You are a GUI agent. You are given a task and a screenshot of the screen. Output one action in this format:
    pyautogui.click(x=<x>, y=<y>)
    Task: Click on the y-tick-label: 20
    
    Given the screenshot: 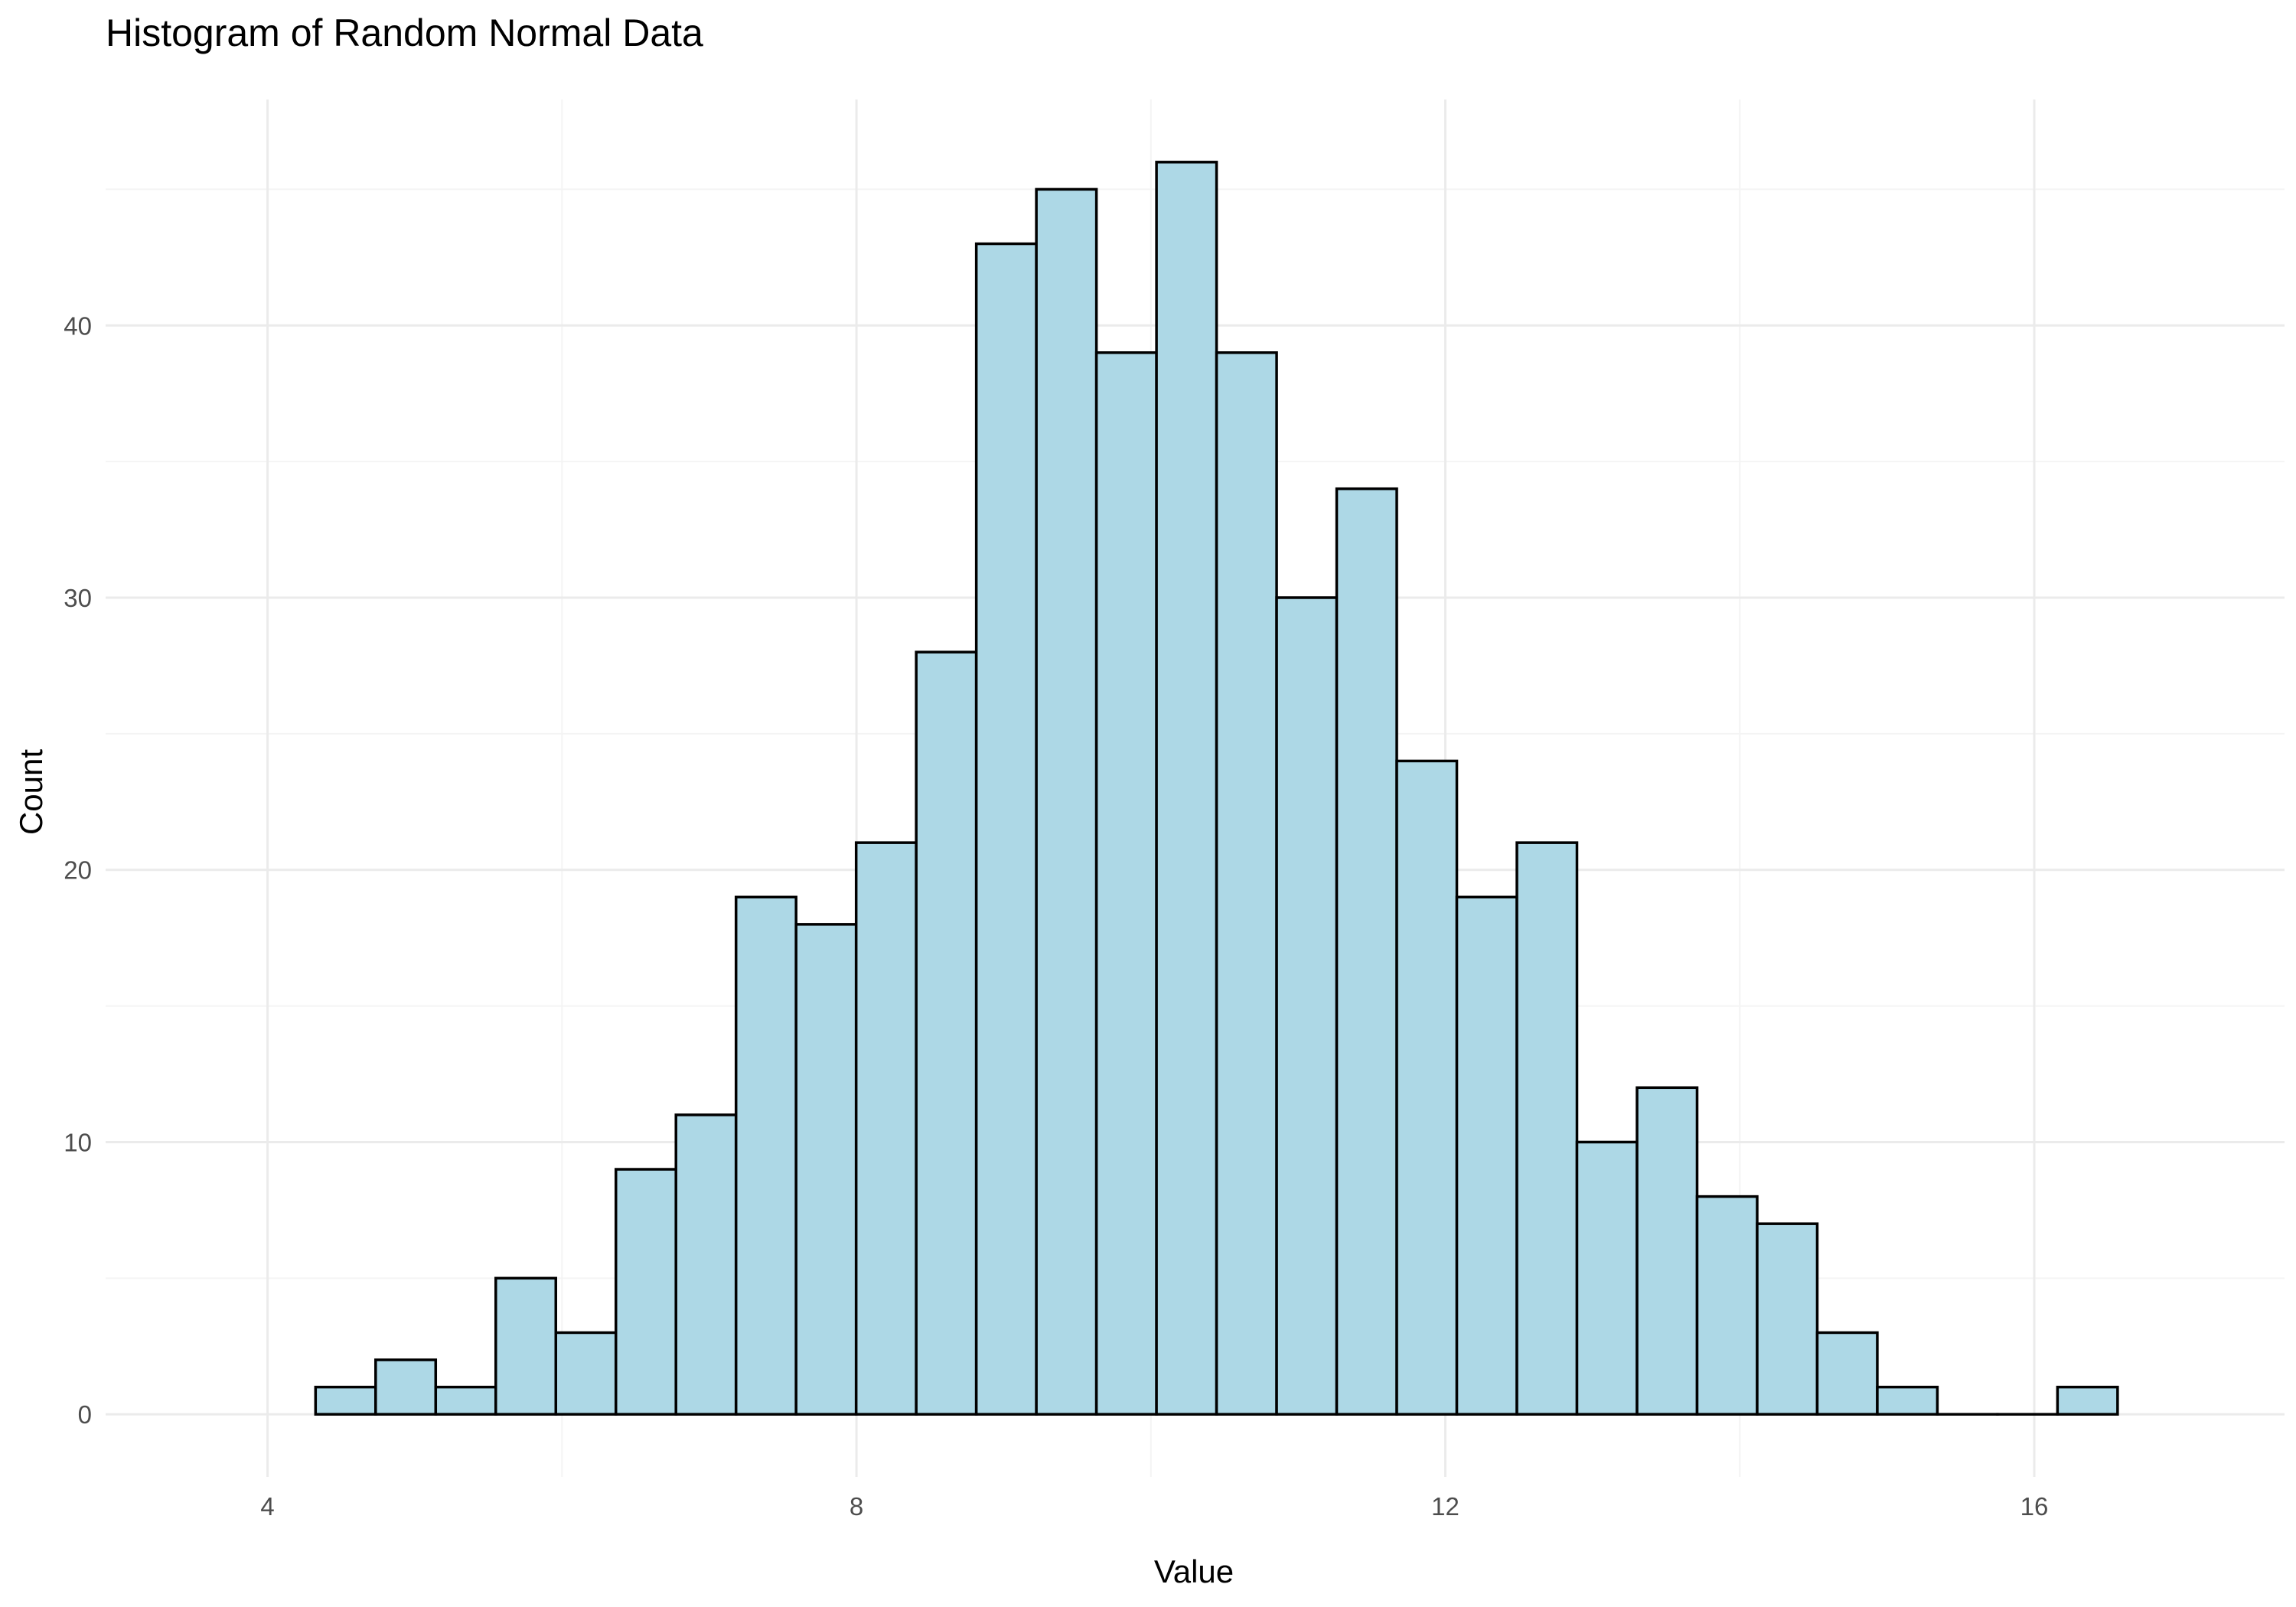 What is the action you would take?
    pyautogui.click(x=78, y=870)
    